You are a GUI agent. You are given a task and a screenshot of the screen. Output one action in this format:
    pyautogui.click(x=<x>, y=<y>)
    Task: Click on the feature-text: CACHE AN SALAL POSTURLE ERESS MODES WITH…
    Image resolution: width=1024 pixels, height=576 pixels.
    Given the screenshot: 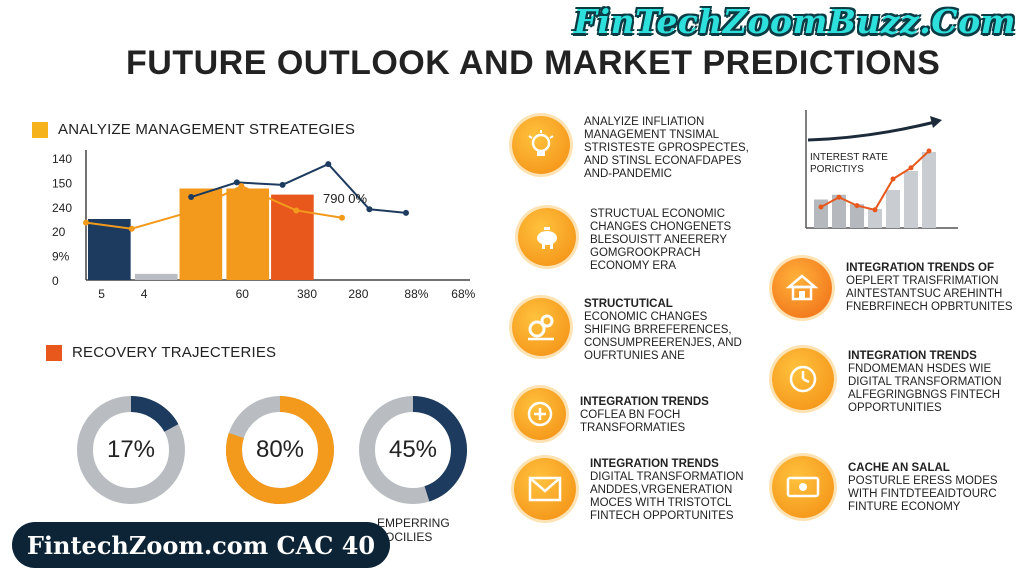 What is the action you would take?
    pyautogui.click(x=923, y=488)
    